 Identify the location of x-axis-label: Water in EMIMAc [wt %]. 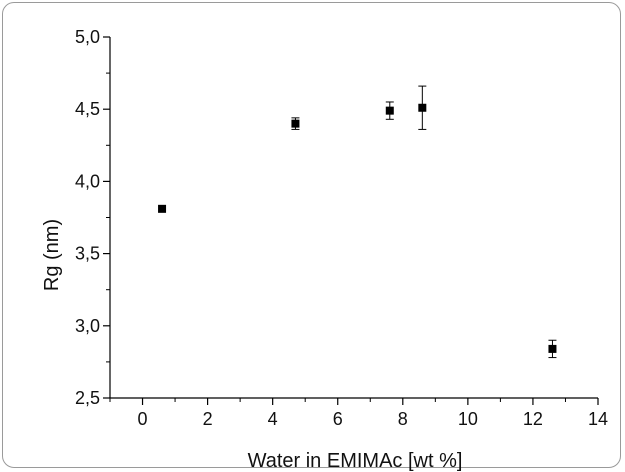
(355, 461).